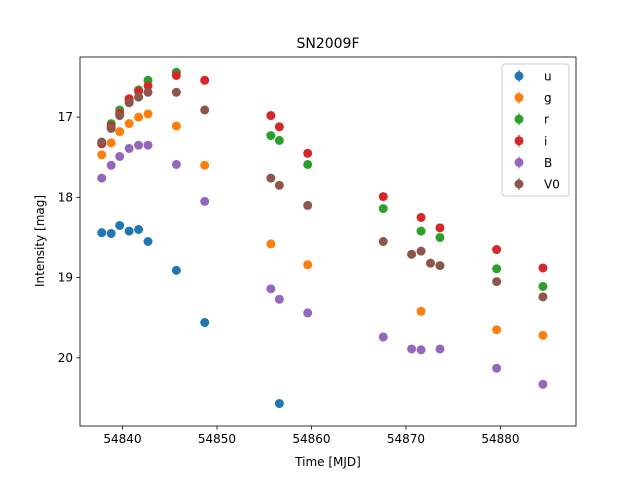 The width and height of the screenshot is (640, 480). Describe the element at coordinates (548, 163) in the screenshot. I see `legend-label-b: B` at that location.